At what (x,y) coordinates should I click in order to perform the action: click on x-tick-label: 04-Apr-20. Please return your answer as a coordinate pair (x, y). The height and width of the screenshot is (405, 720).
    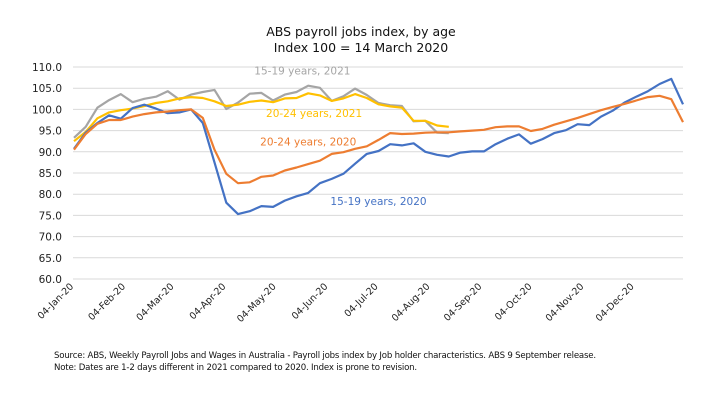
    Looking at the image, I should click on (208, 301).